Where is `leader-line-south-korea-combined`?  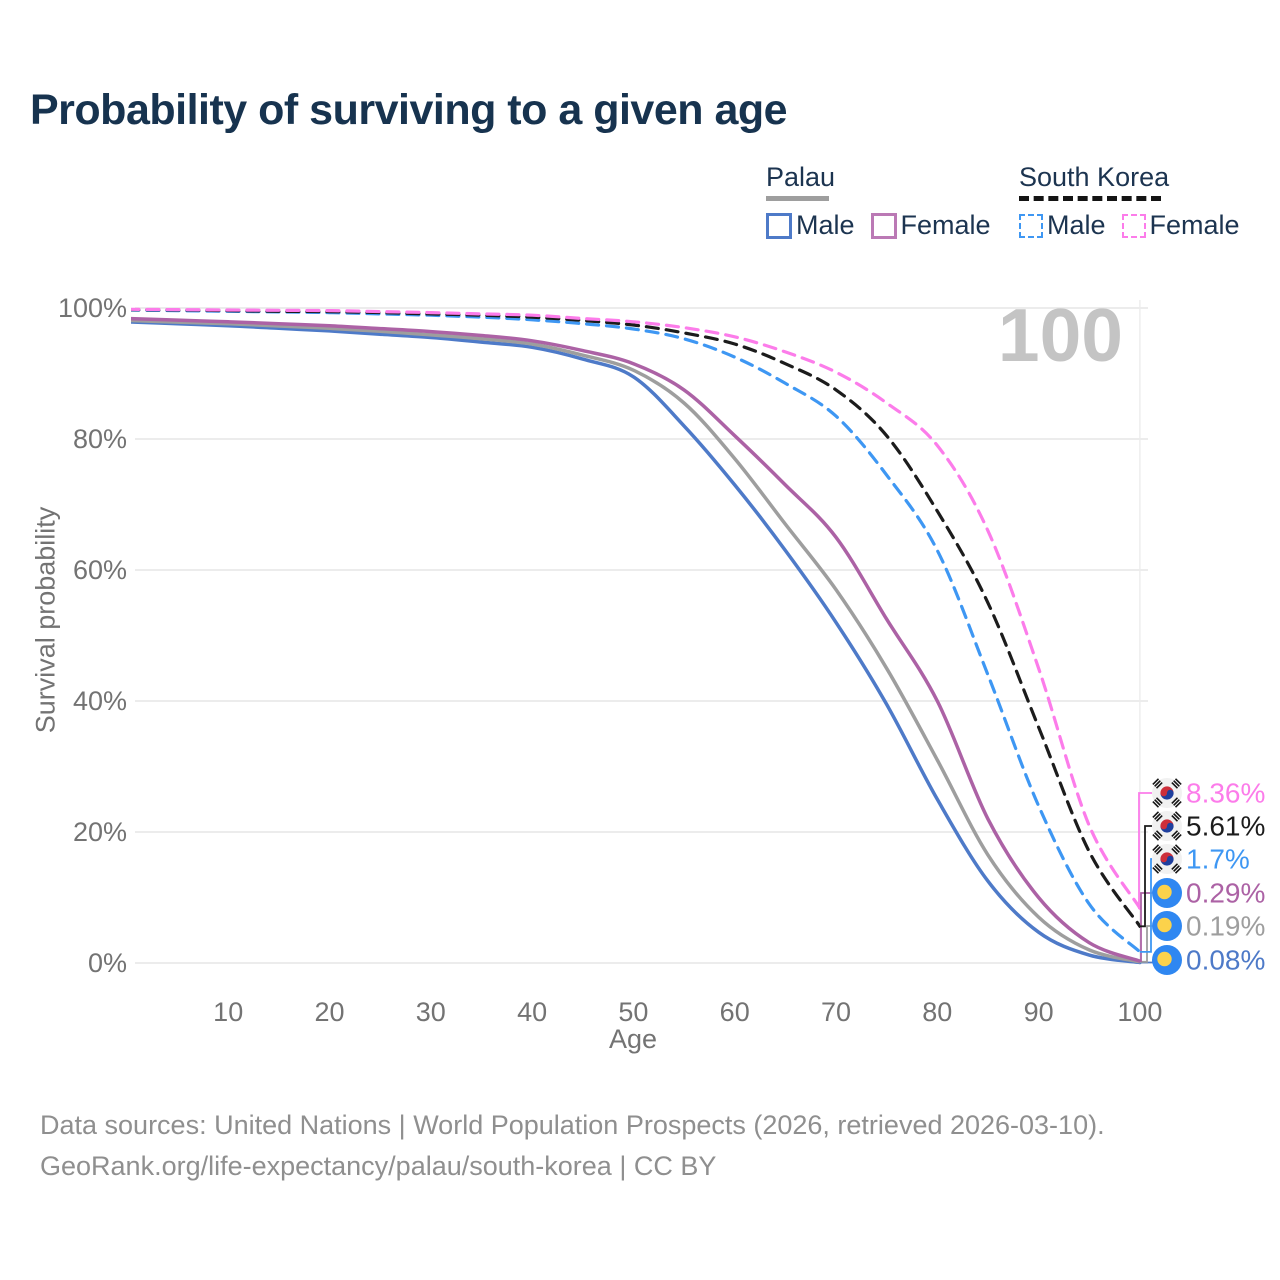
leader-line-south-korea-combined is located at coordinates (1145, 876).